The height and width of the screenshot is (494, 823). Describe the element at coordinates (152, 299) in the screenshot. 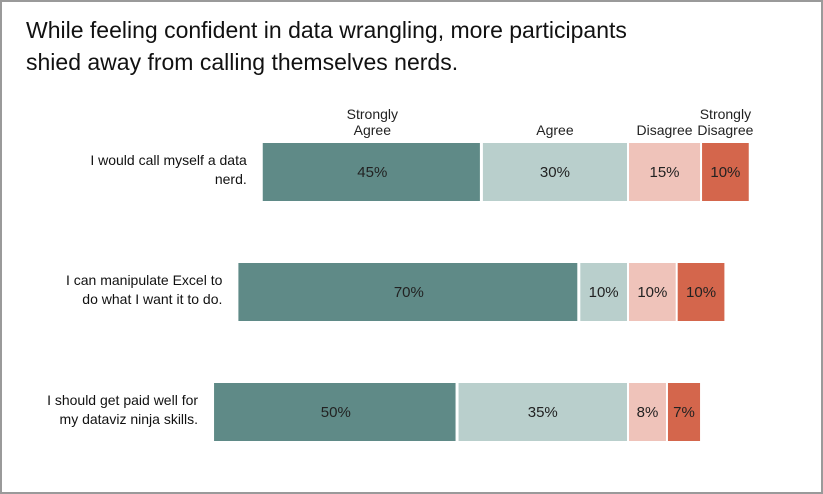

I see `row-label: do what I want it to do.` at that location.